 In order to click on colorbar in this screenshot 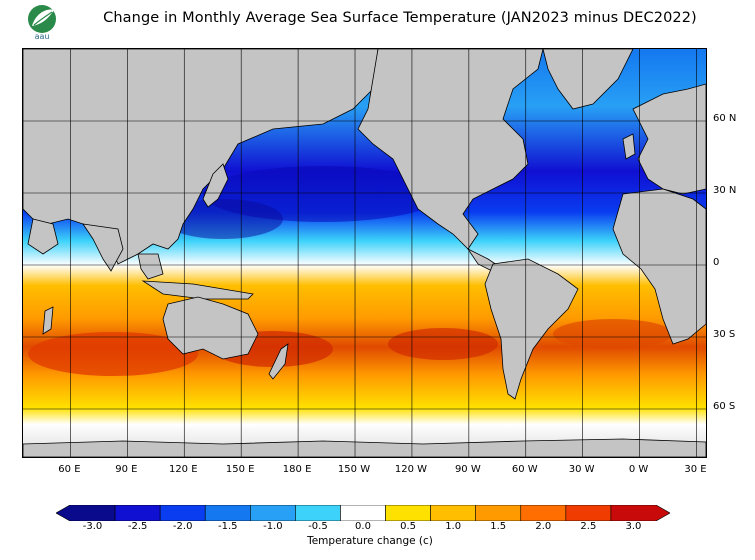, I will do `click(363, 513)`.